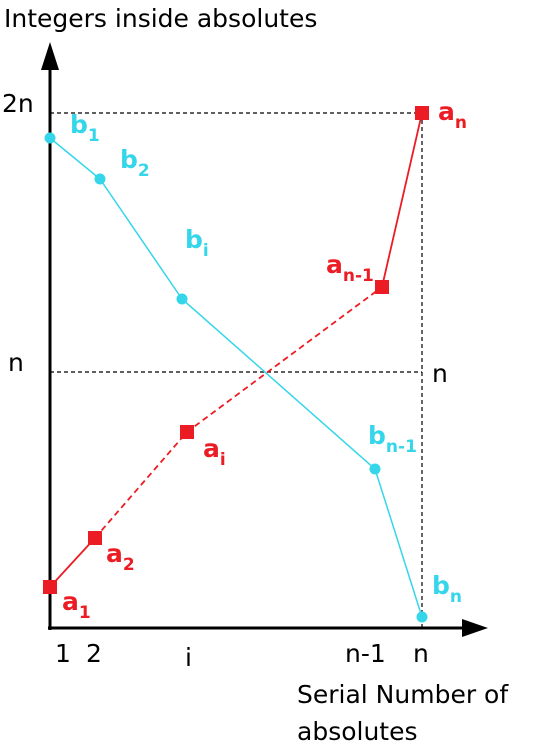  I want to click on point-label: bn-1, so click(392, 439).